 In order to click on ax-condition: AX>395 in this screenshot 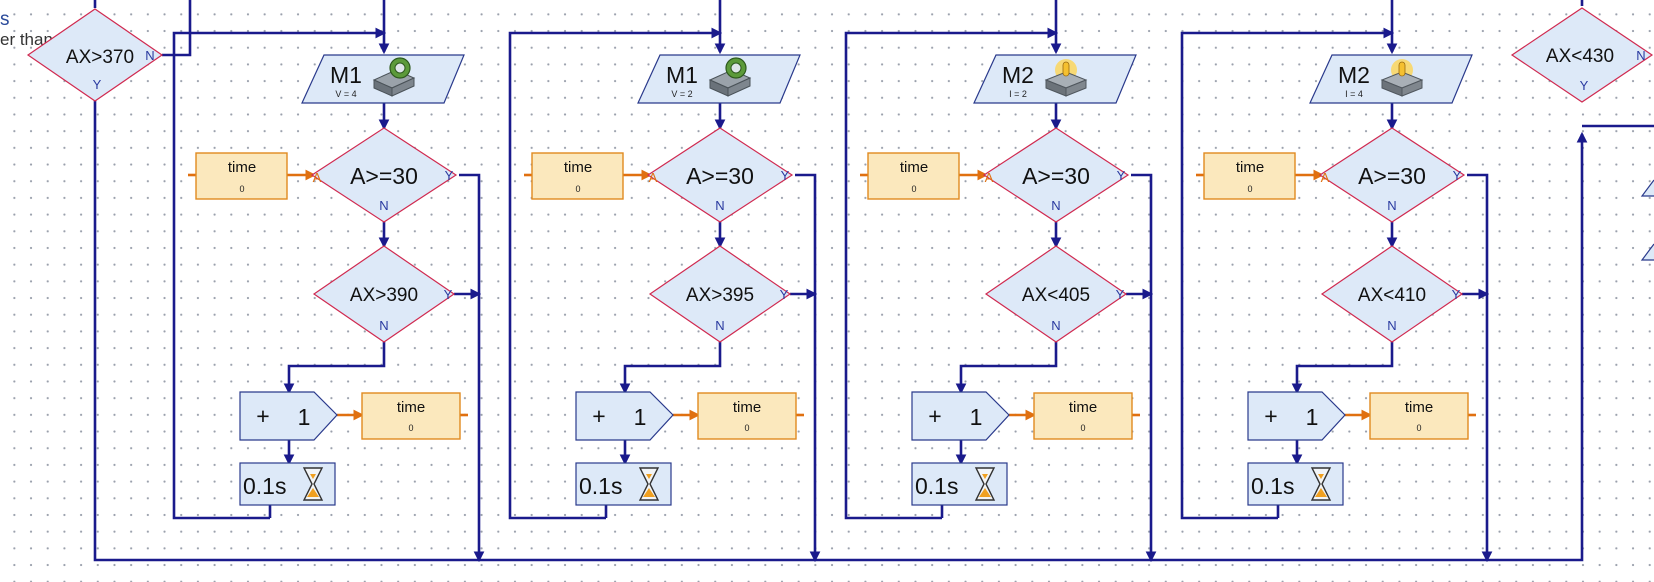, I will do `click(720, 295)`.